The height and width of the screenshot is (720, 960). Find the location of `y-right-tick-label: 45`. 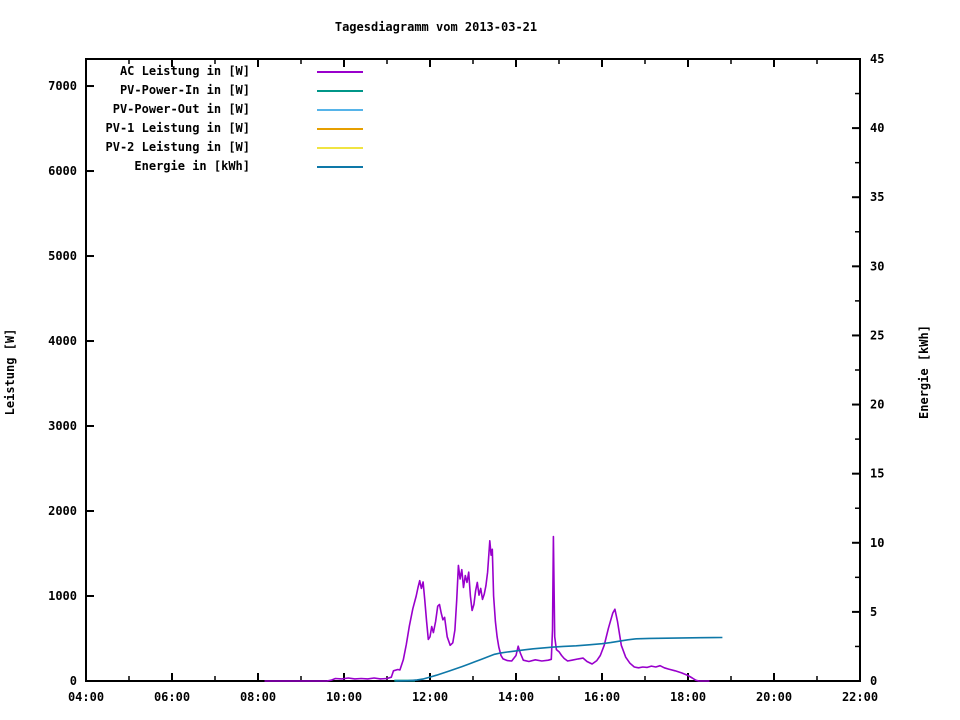

y-right-tick-label: 45 is located at coordinates (877, 59).